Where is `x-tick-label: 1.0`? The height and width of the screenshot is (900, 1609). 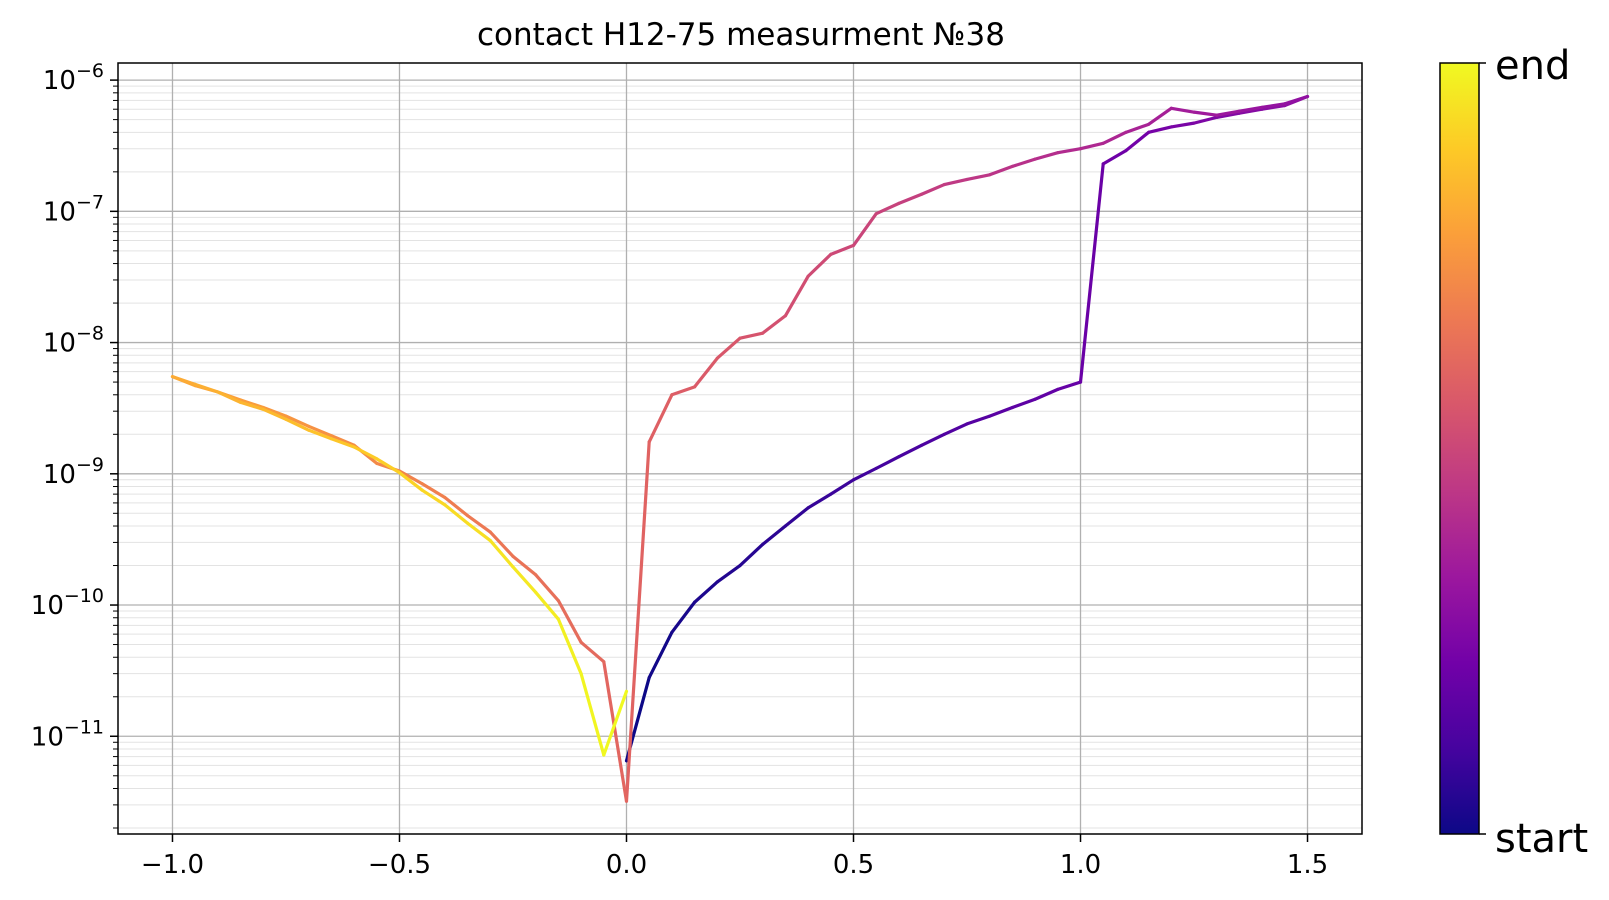 x-tick-label: 1.0 is located at coordinates (1080, 865).